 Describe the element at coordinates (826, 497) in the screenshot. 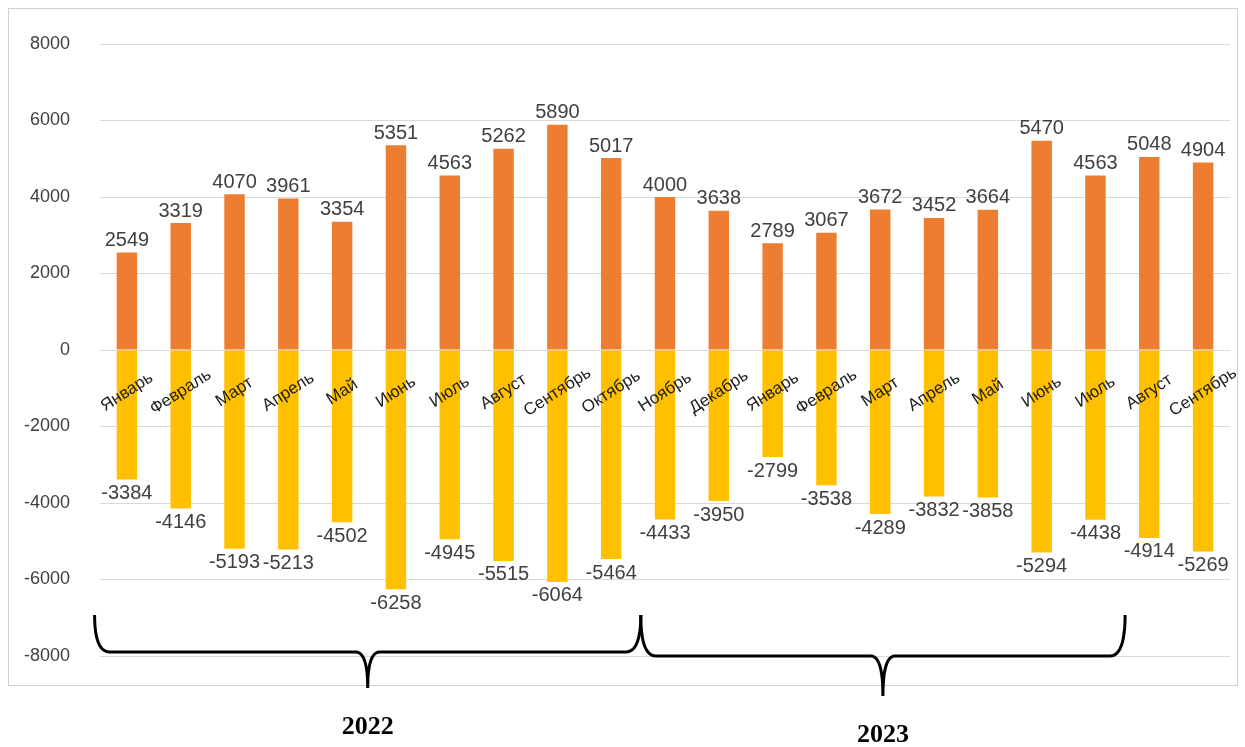

I see `data-label: -3538` at that location.